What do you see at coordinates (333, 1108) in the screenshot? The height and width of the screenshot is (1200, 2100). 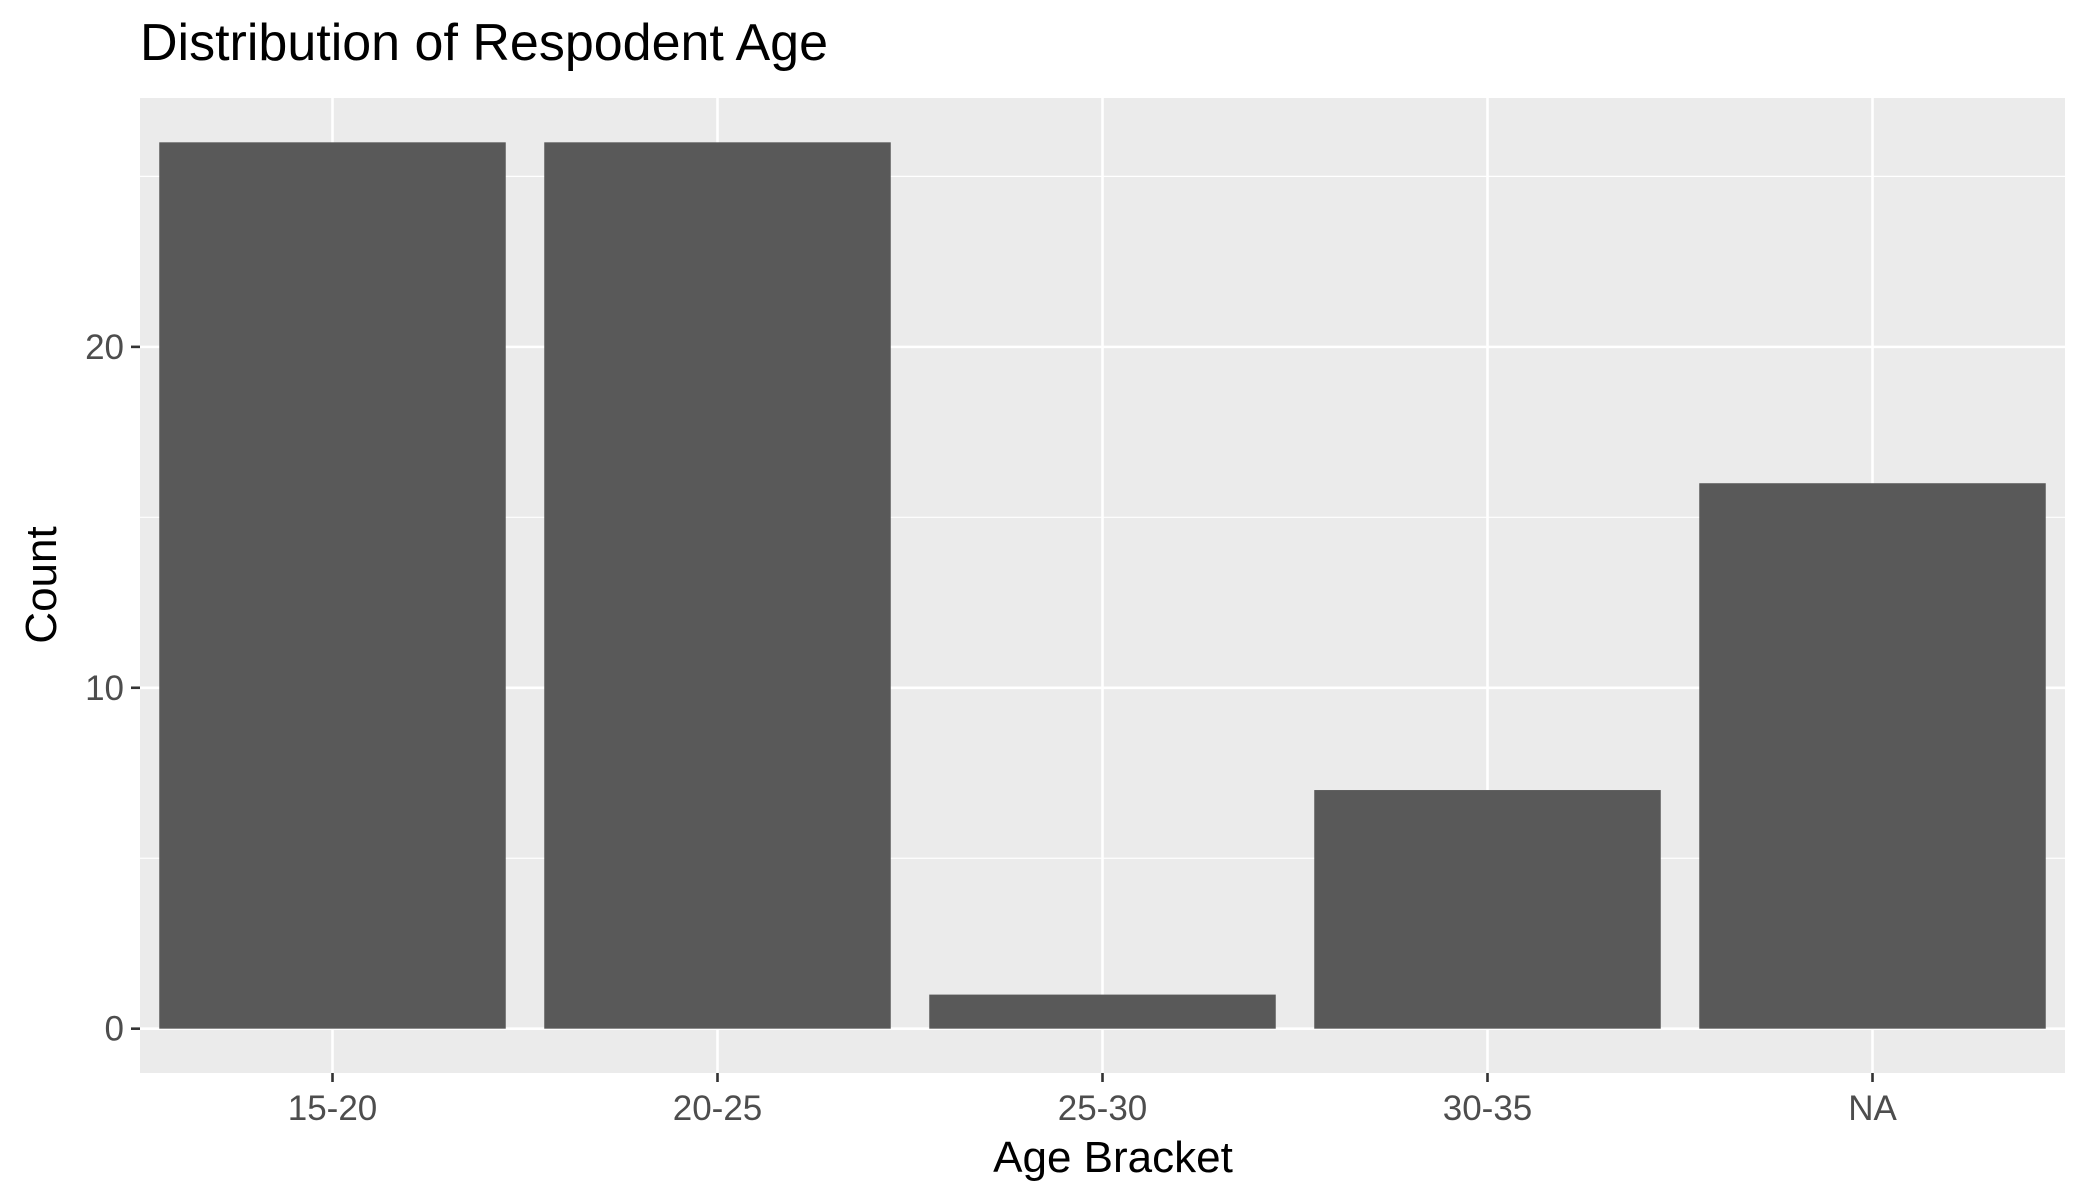 I see `x-tick-label: 15-20` at bounding box center [333, 1108].